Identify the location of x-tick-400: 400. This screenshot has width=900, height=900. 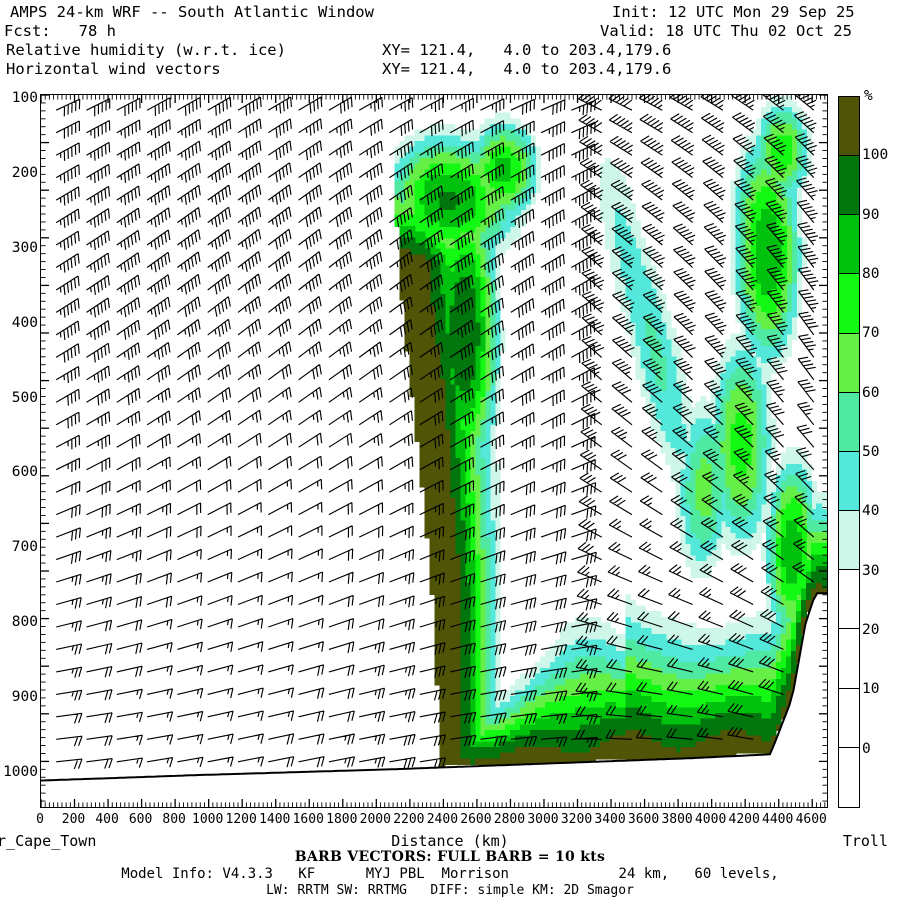
(107, 819).